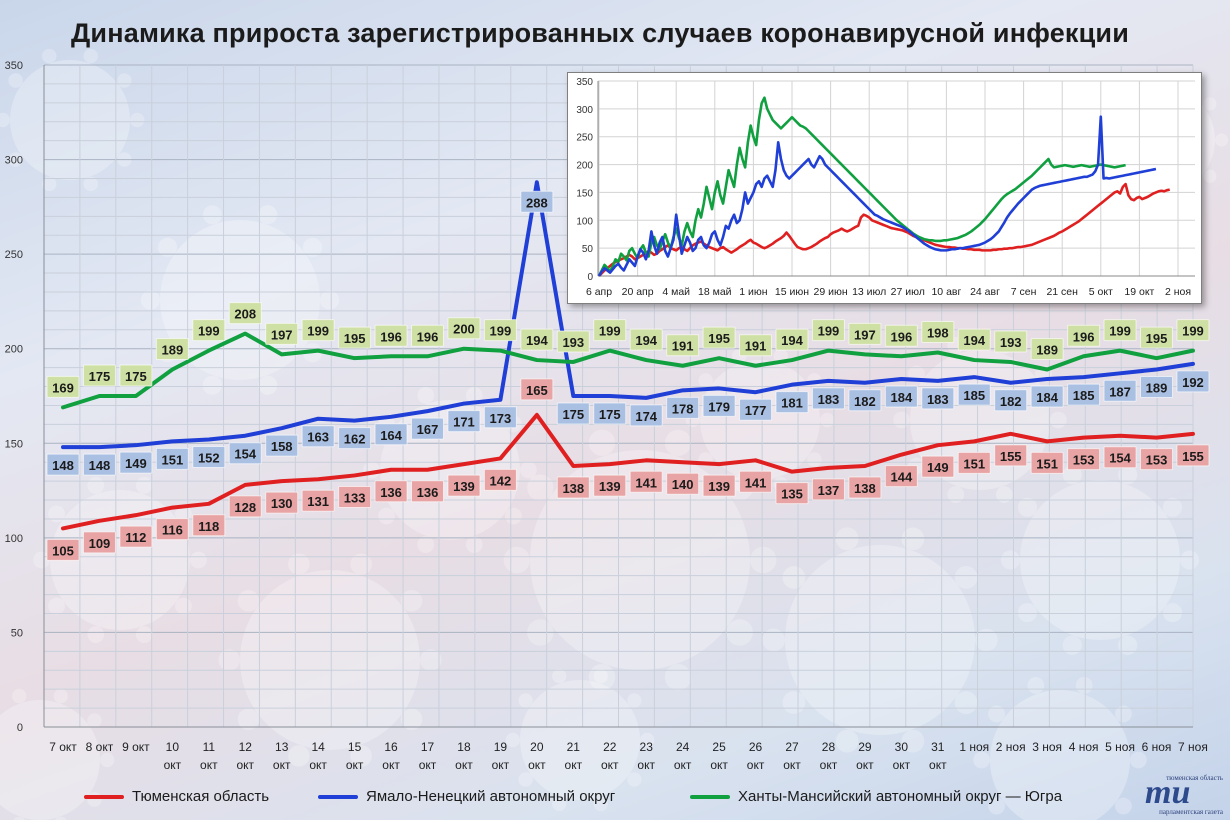  I want to click on x-tick-line: 19, so click(501, 747).